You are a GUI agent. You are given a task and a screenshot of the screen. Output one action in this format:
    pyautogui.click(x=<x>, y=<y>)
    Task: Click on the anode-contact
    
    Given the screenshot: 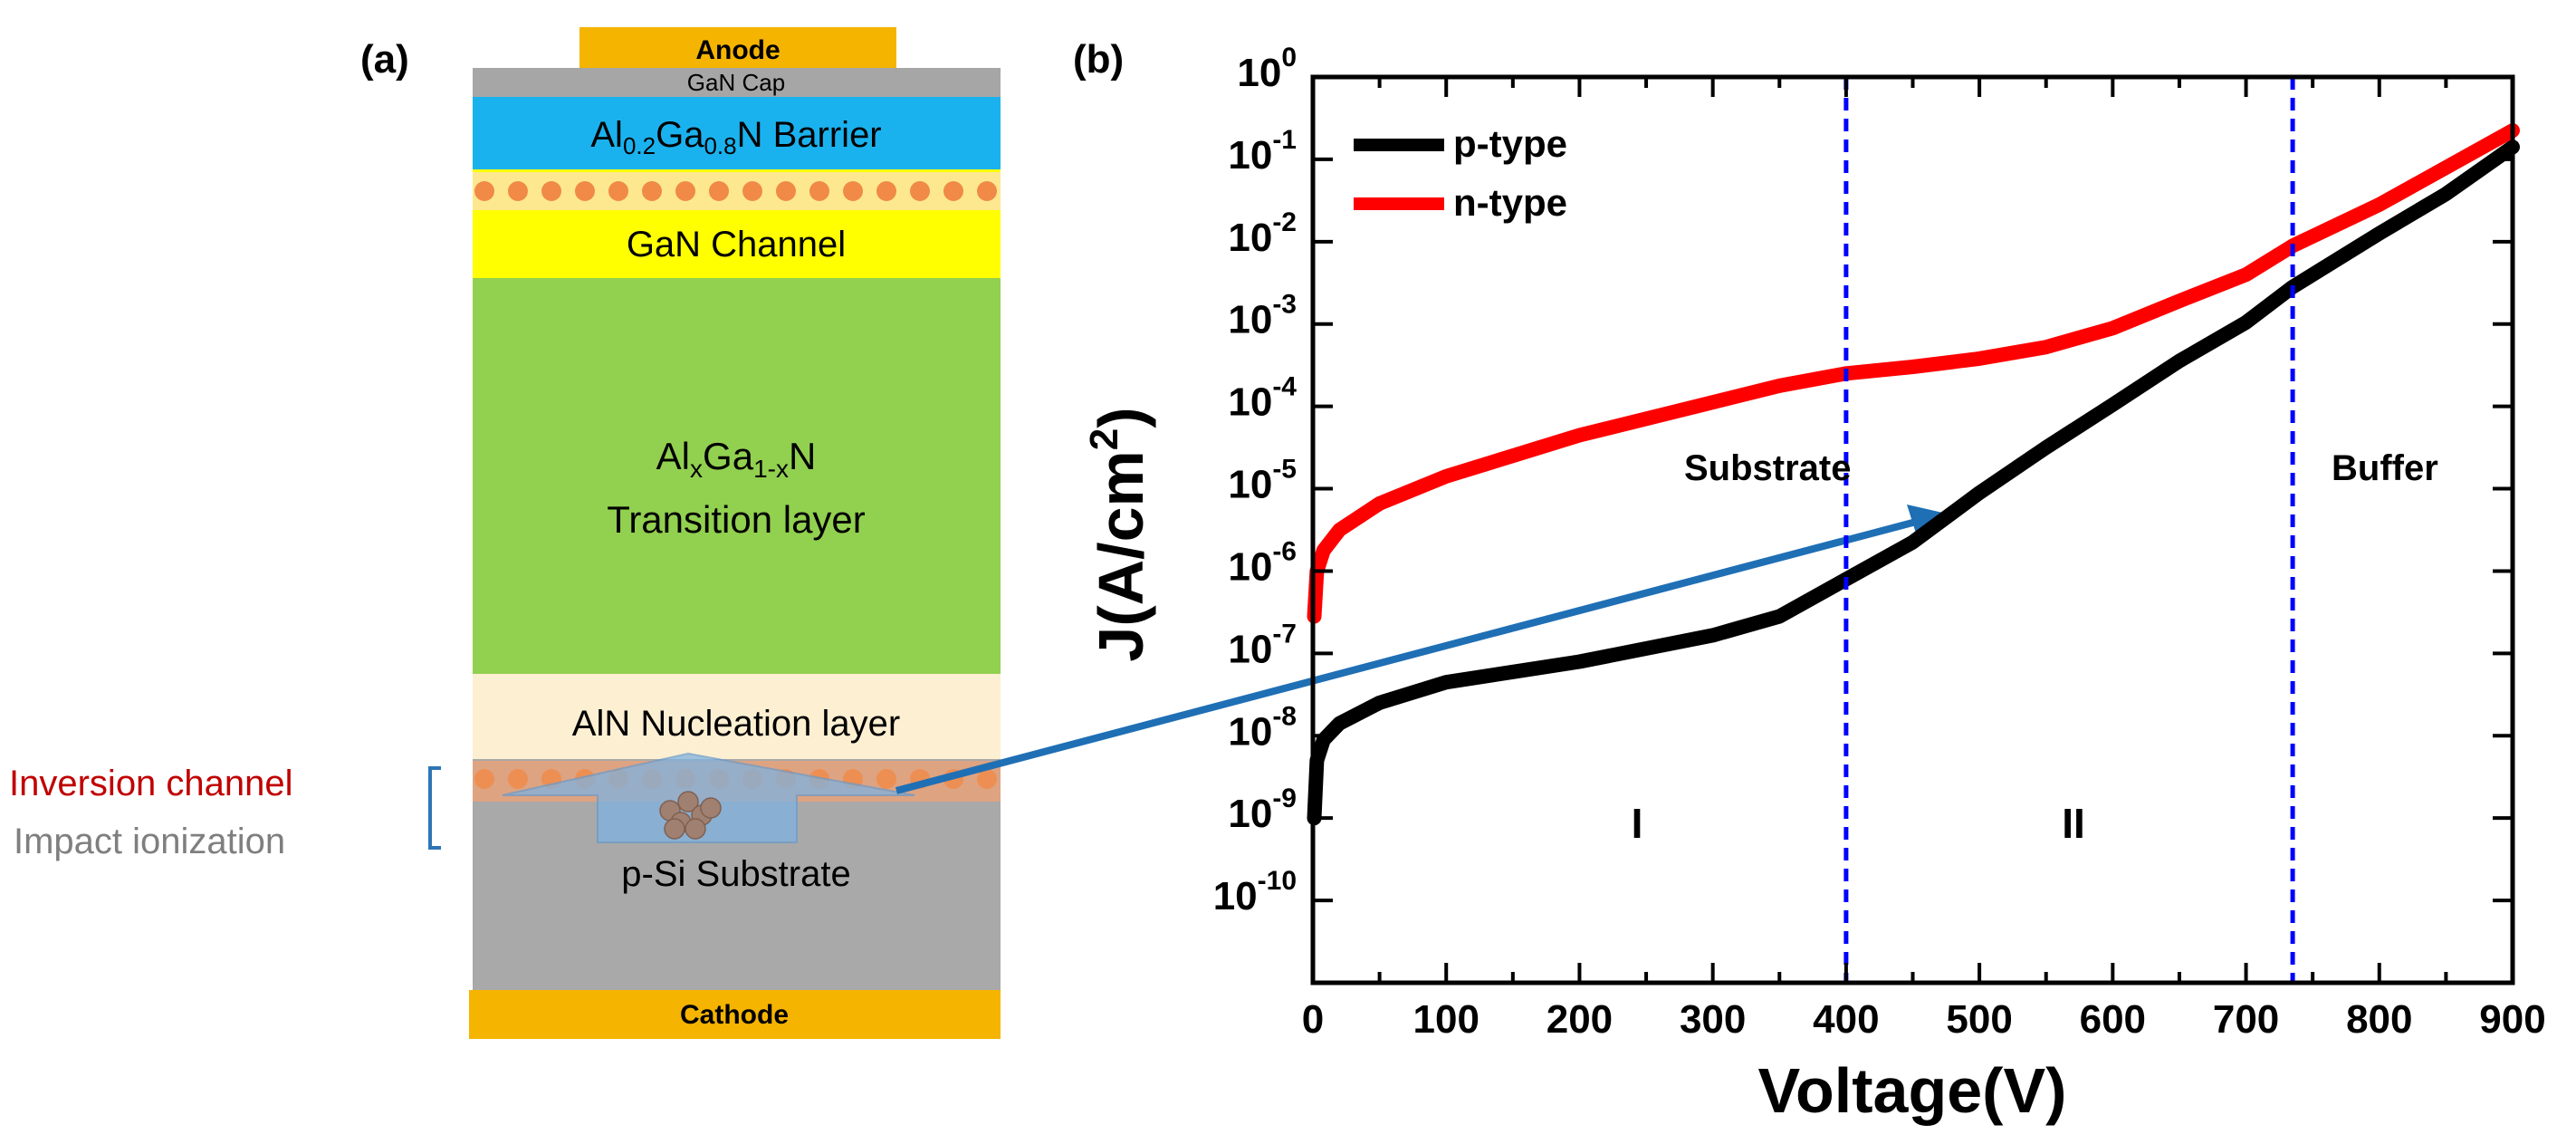 What is the action you would take?
    pyautogui.click(x=737, y=47)
    